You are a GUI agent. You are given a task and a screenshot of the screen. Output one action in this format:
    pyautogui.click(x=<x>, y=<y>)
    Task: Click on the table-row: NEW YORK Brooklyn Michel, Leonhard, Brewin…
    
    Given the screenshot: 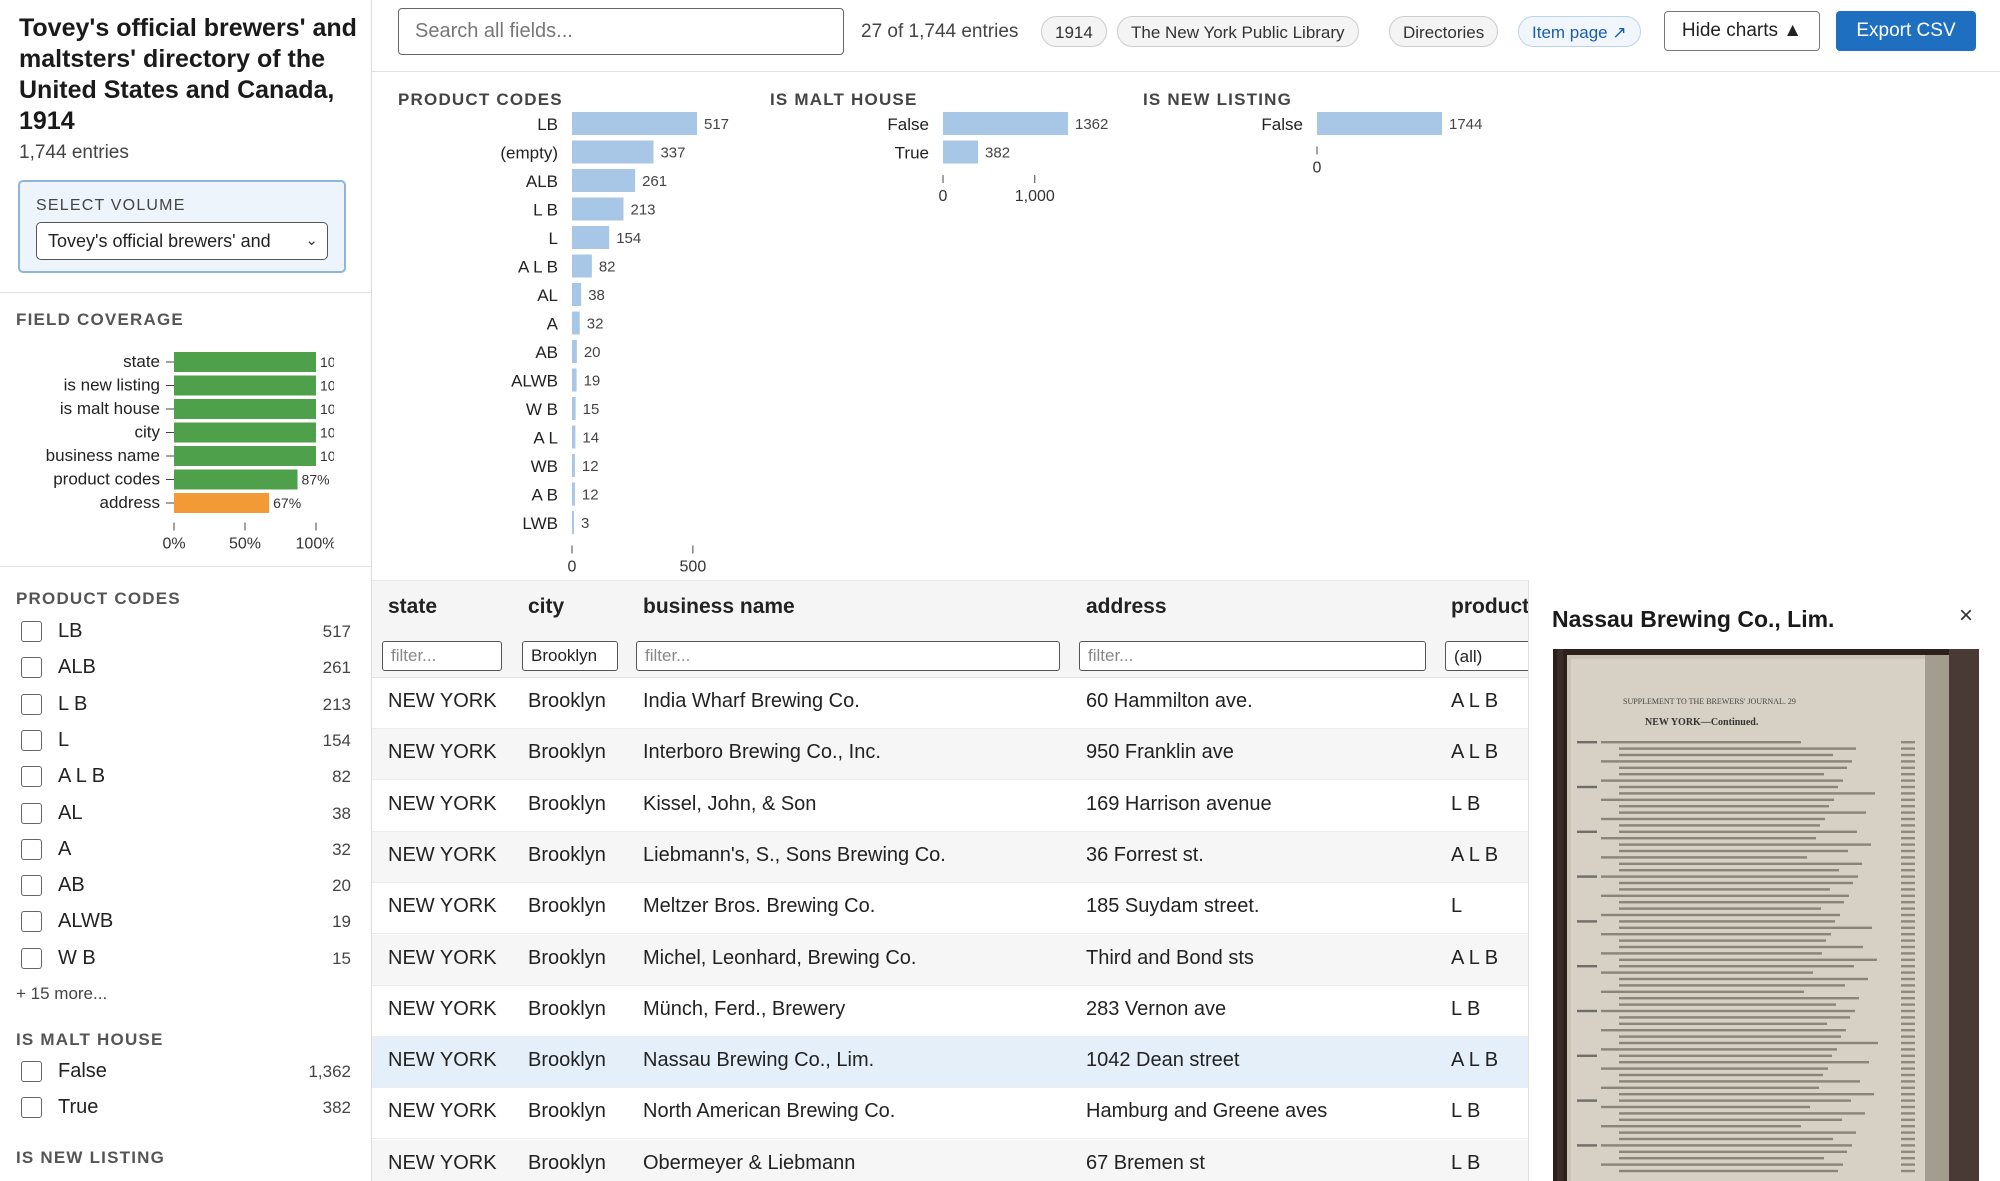 What is the action you would take?
    pyautogui.click(x=950, y=960)
    